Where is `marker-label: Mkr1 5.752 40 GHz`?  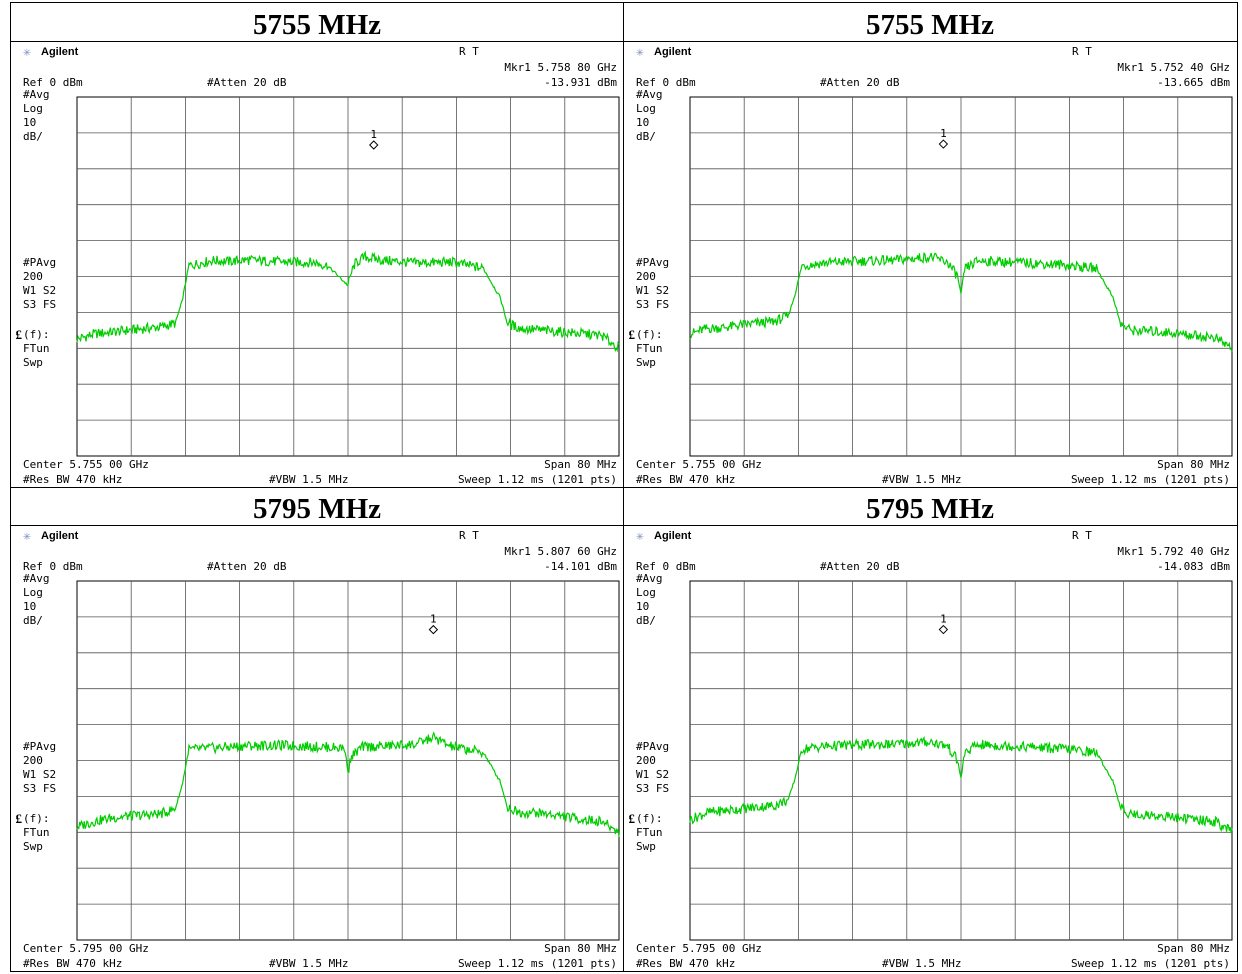 marker-label: Mkr1 5.752 40 GHz is located at coordinates (1173, 67).